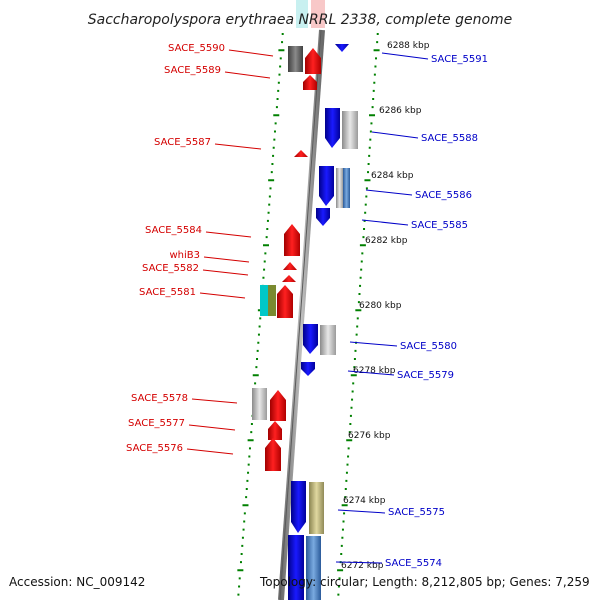 This screenshot has width=600, height=600. I want to click on backbone-edge, so click(300, 314).